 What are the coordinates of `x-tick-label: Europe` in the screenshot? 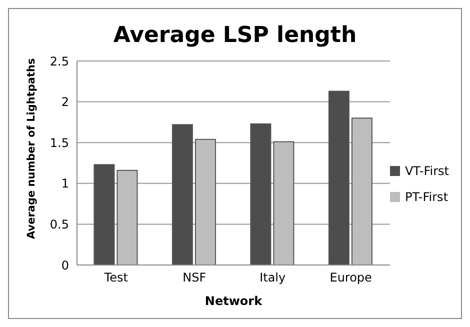 It's located at (351, 277).